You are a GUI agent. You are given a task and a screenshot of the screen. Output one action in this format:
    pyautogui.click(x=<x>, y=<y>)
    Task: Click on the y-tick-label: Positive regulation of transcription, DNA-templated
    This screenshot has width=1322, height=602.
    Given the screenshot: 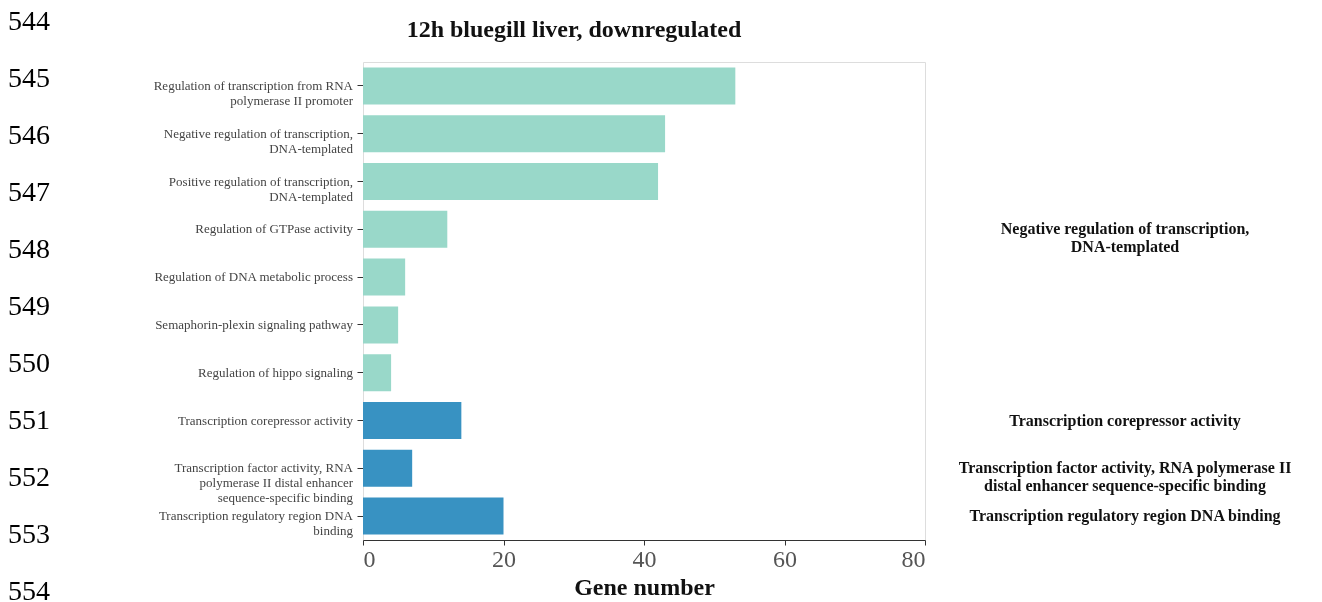 What is the action you would take?
    pyautogui.click(x=261, y=188)
    